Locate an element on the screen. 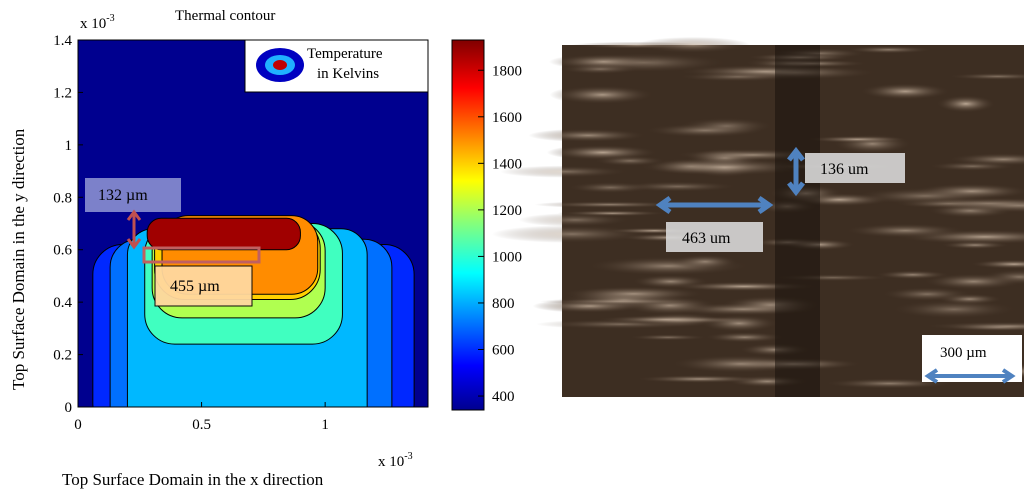  contour-level is located at coordinates (223, 234).